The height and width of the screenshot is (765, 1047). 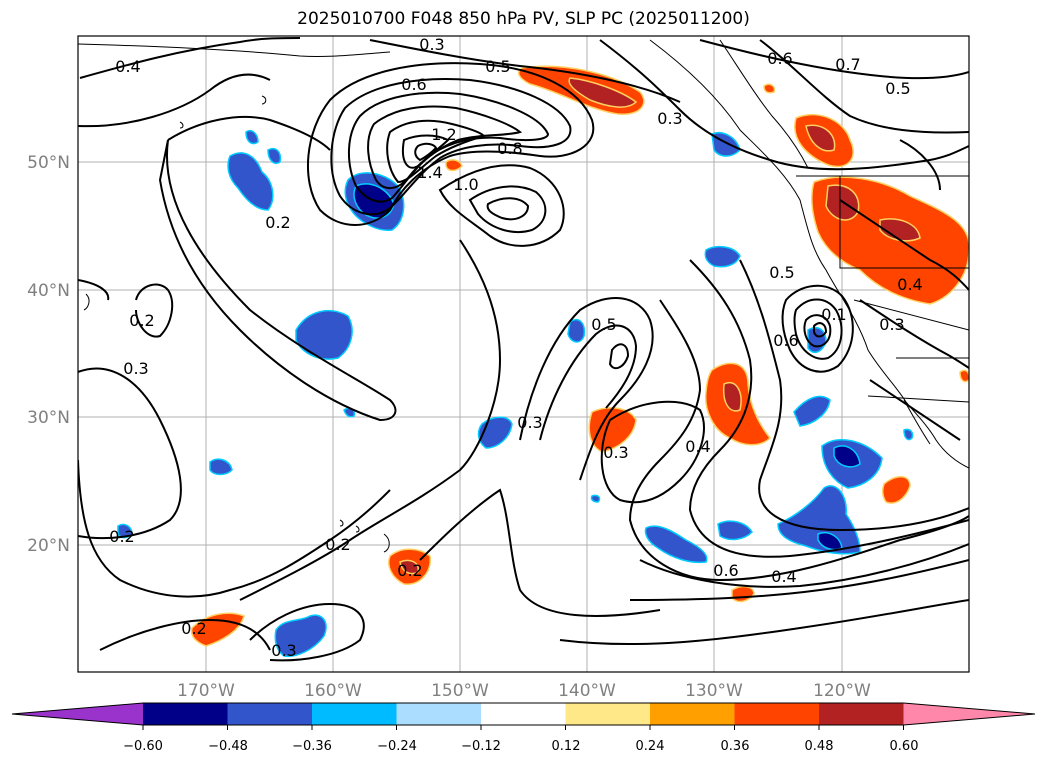 I want to click on lon-label: 150°W, so click(x=460, y=691).